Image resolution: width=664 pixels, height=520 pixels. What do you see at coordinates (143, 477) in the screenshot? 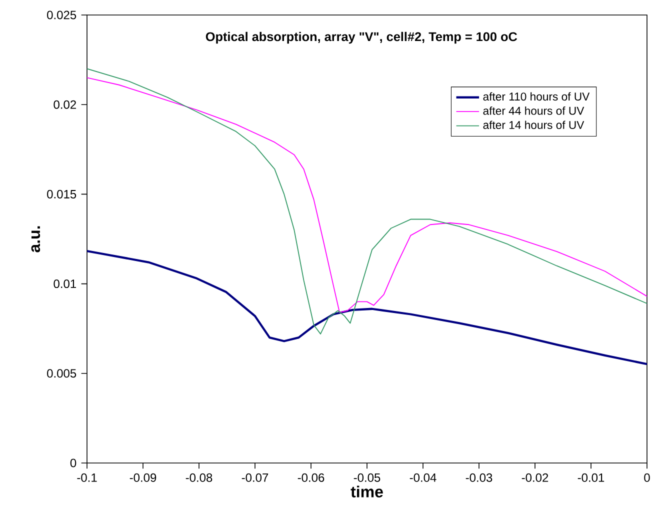
I see `x-tick-label: -0.09` at bounding box center [143, 477].